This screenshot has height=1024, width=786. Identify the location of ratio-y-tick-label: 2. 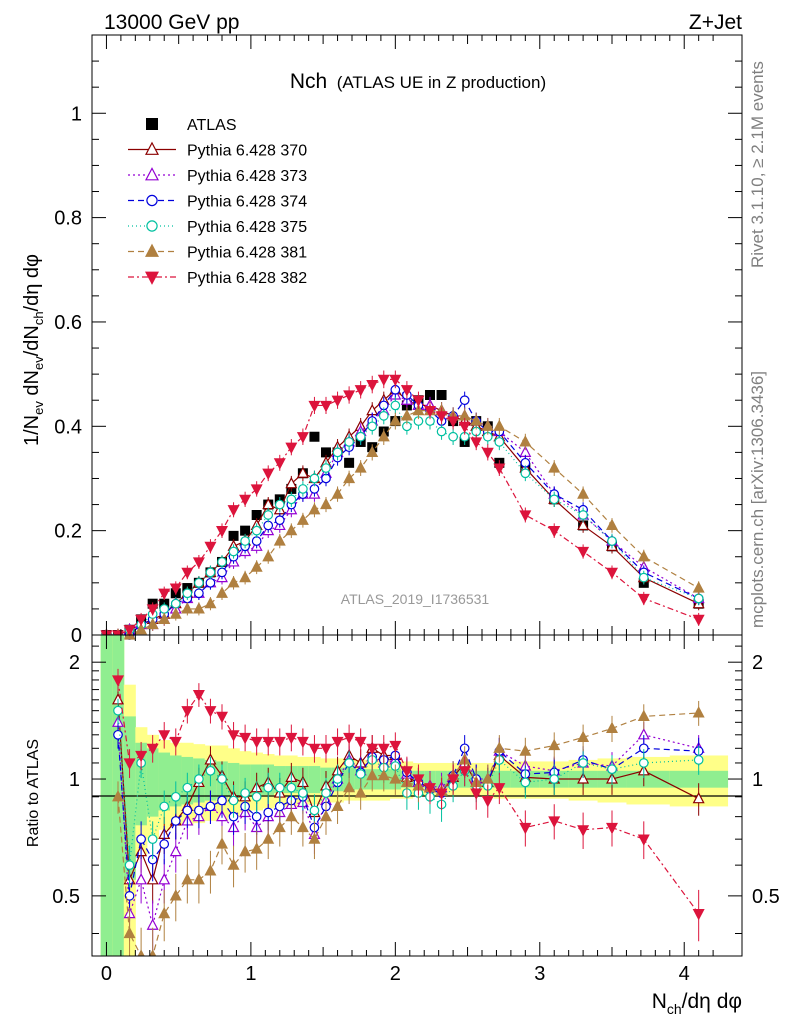
(74, 663).